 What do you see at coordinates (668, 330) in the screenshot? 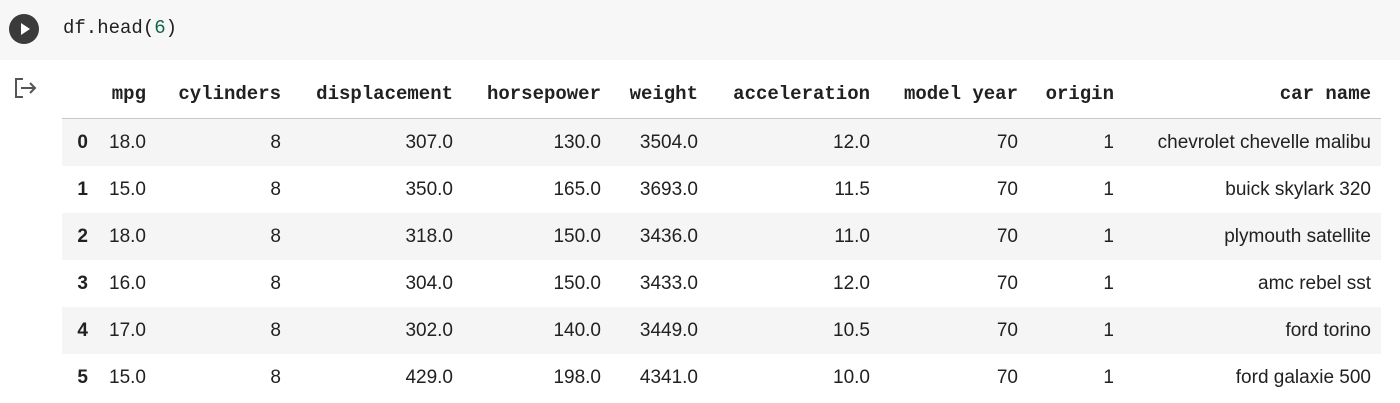
I see `table-cell: 3449.0` at bounding box center [668, 330].